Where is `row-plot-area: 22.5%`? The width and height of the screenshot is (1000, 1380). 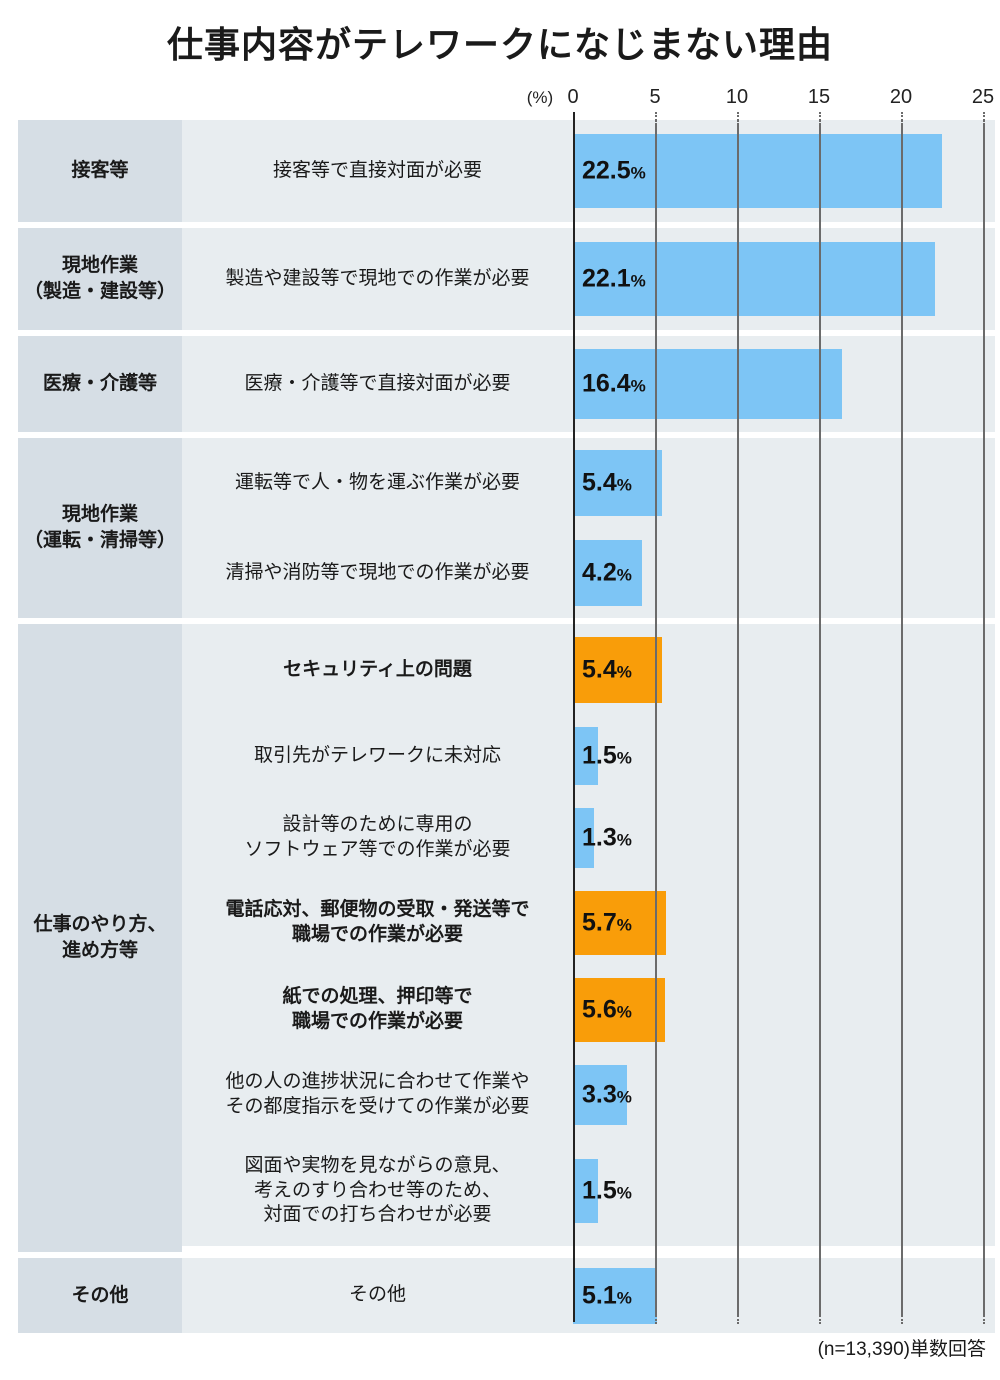
row-plot-area: 22.5% is located at coordinates (784, 171).